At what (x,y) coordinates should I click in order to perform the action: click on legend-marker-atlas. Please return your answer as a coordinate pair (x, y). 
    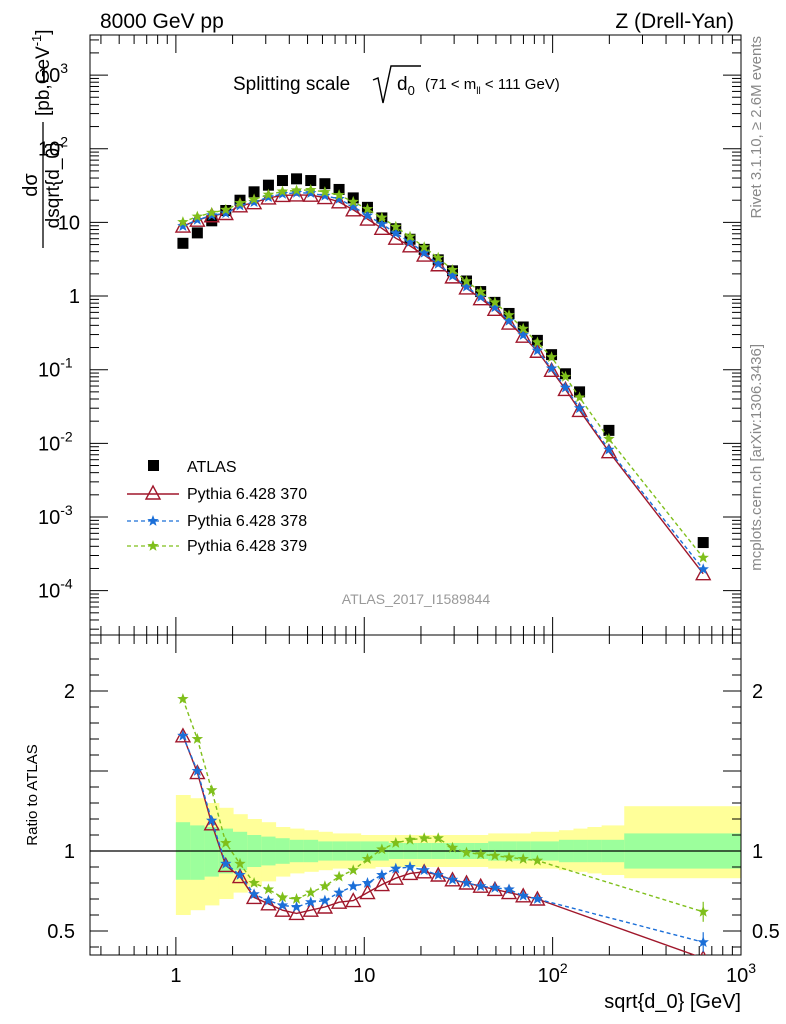
    Looking at the image, I should click on (153, 465).